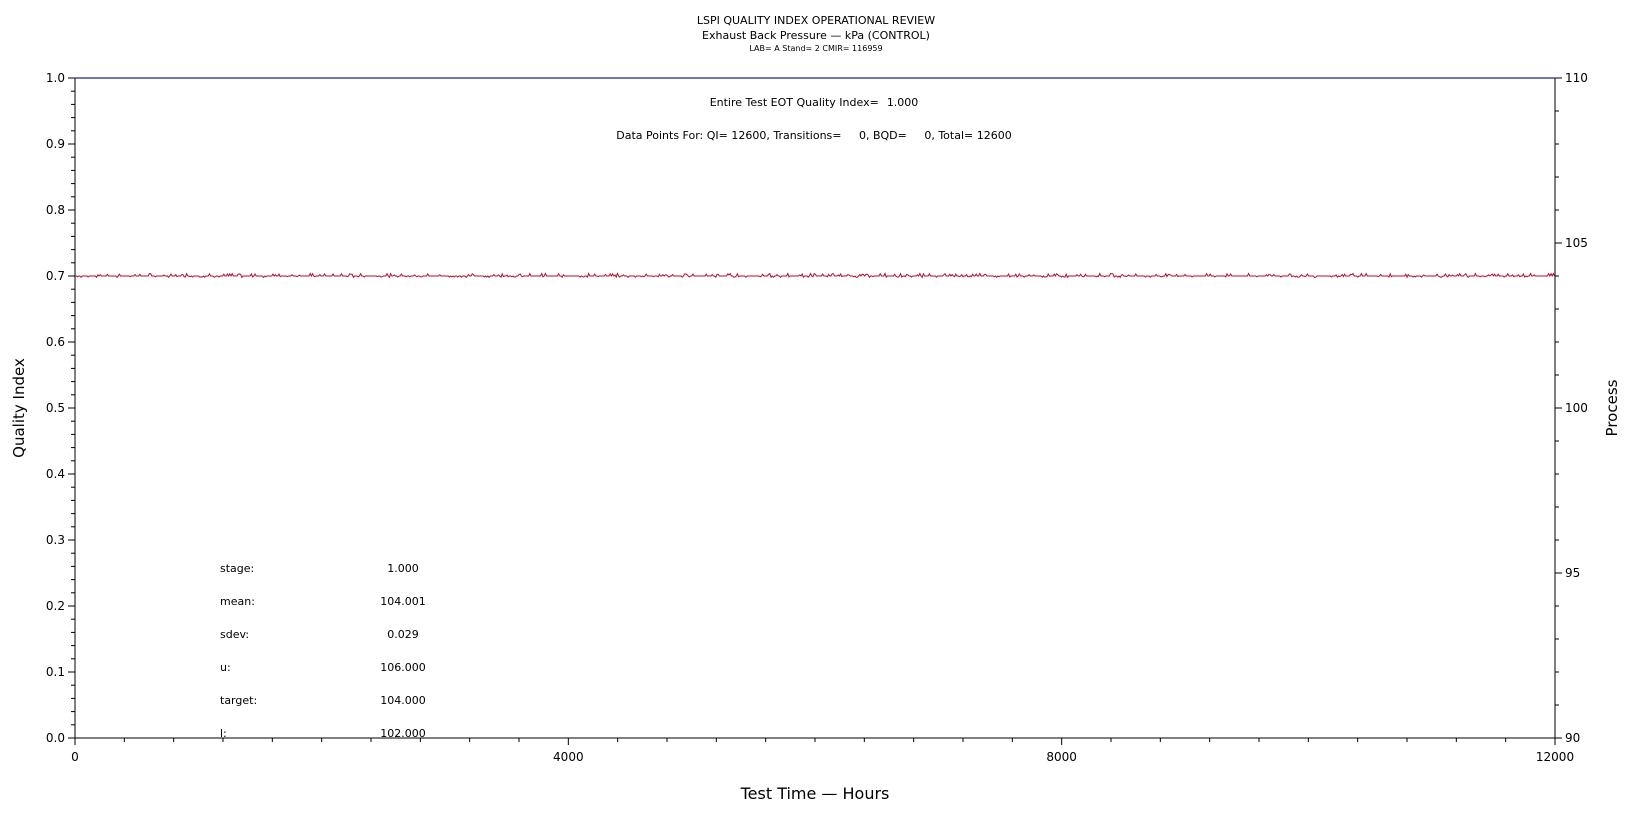 The height and width of the screenshot is (819, 1632). I want to click on y-left-tick-label: 0.2, so click(55, 606).